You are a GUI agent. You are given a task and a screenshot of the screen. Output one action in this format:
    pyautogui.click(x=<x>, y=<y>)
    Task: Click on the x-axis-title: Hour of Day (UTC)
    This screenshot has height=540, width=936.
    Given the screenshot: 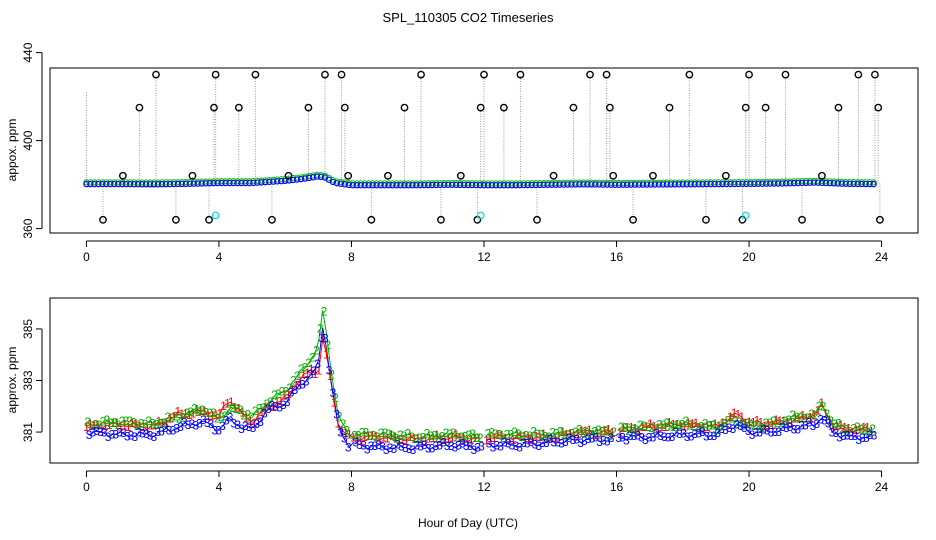 What is the action you would take?
    pyautogui.click(x=468, y=523)
    